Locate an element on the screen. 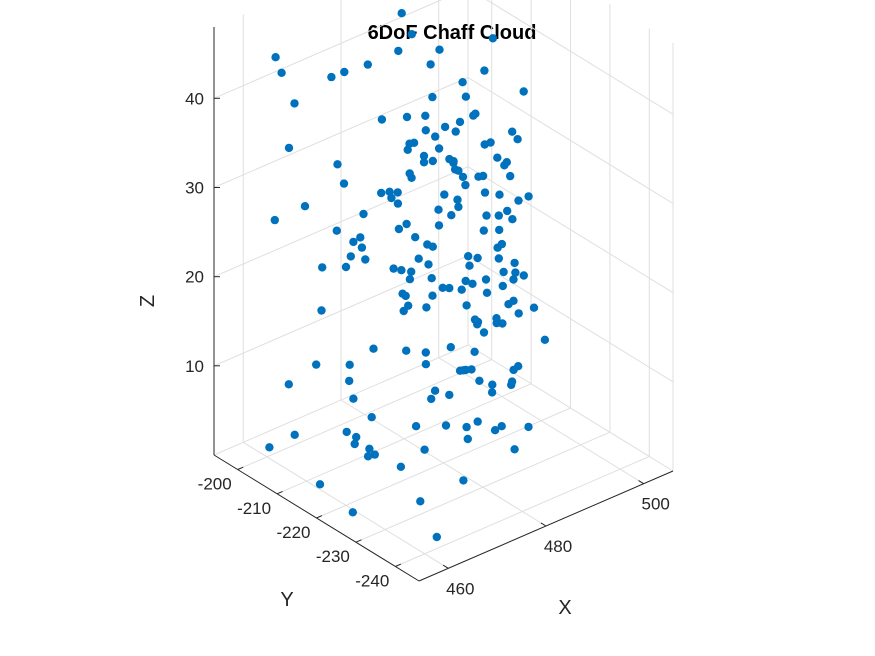  y-tick-label: -240 is located at coordinates (372, 581).